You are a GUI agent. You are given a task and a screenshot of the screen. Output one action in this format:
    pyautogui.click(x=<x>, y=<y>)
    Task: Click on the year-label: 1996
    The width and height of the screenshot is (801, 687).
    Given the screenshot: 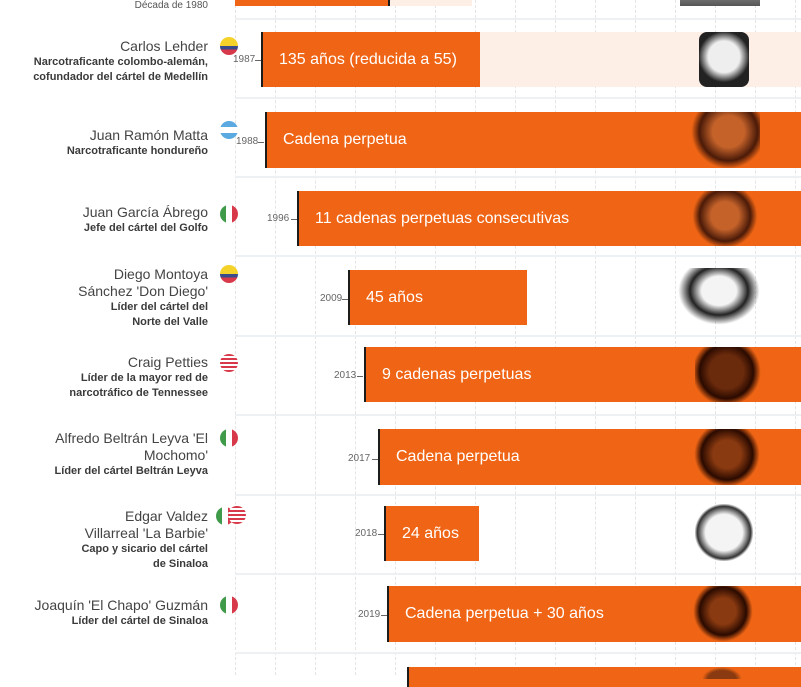 What is the action you would take?
    pyautogui.click(x=278, y=218)
    